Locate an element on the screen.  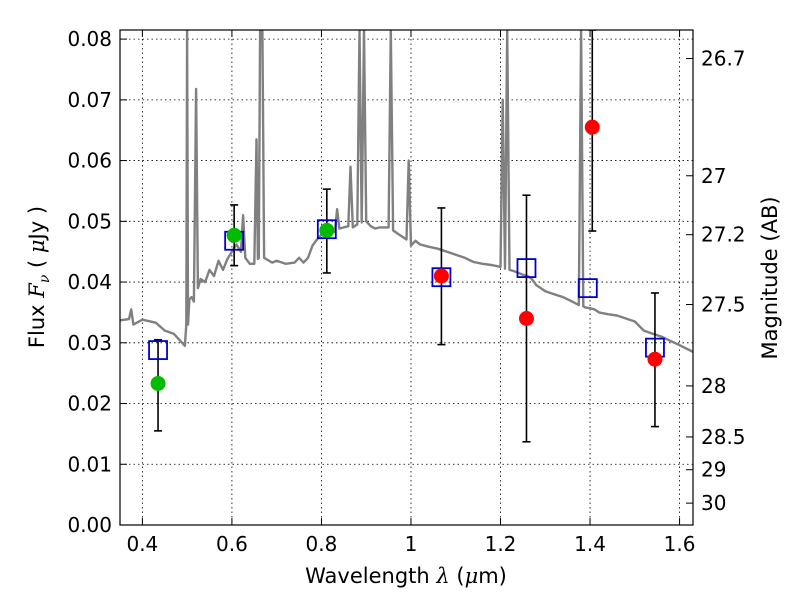
y-tick-label: 0.06 is located at coordinates (89, 161).